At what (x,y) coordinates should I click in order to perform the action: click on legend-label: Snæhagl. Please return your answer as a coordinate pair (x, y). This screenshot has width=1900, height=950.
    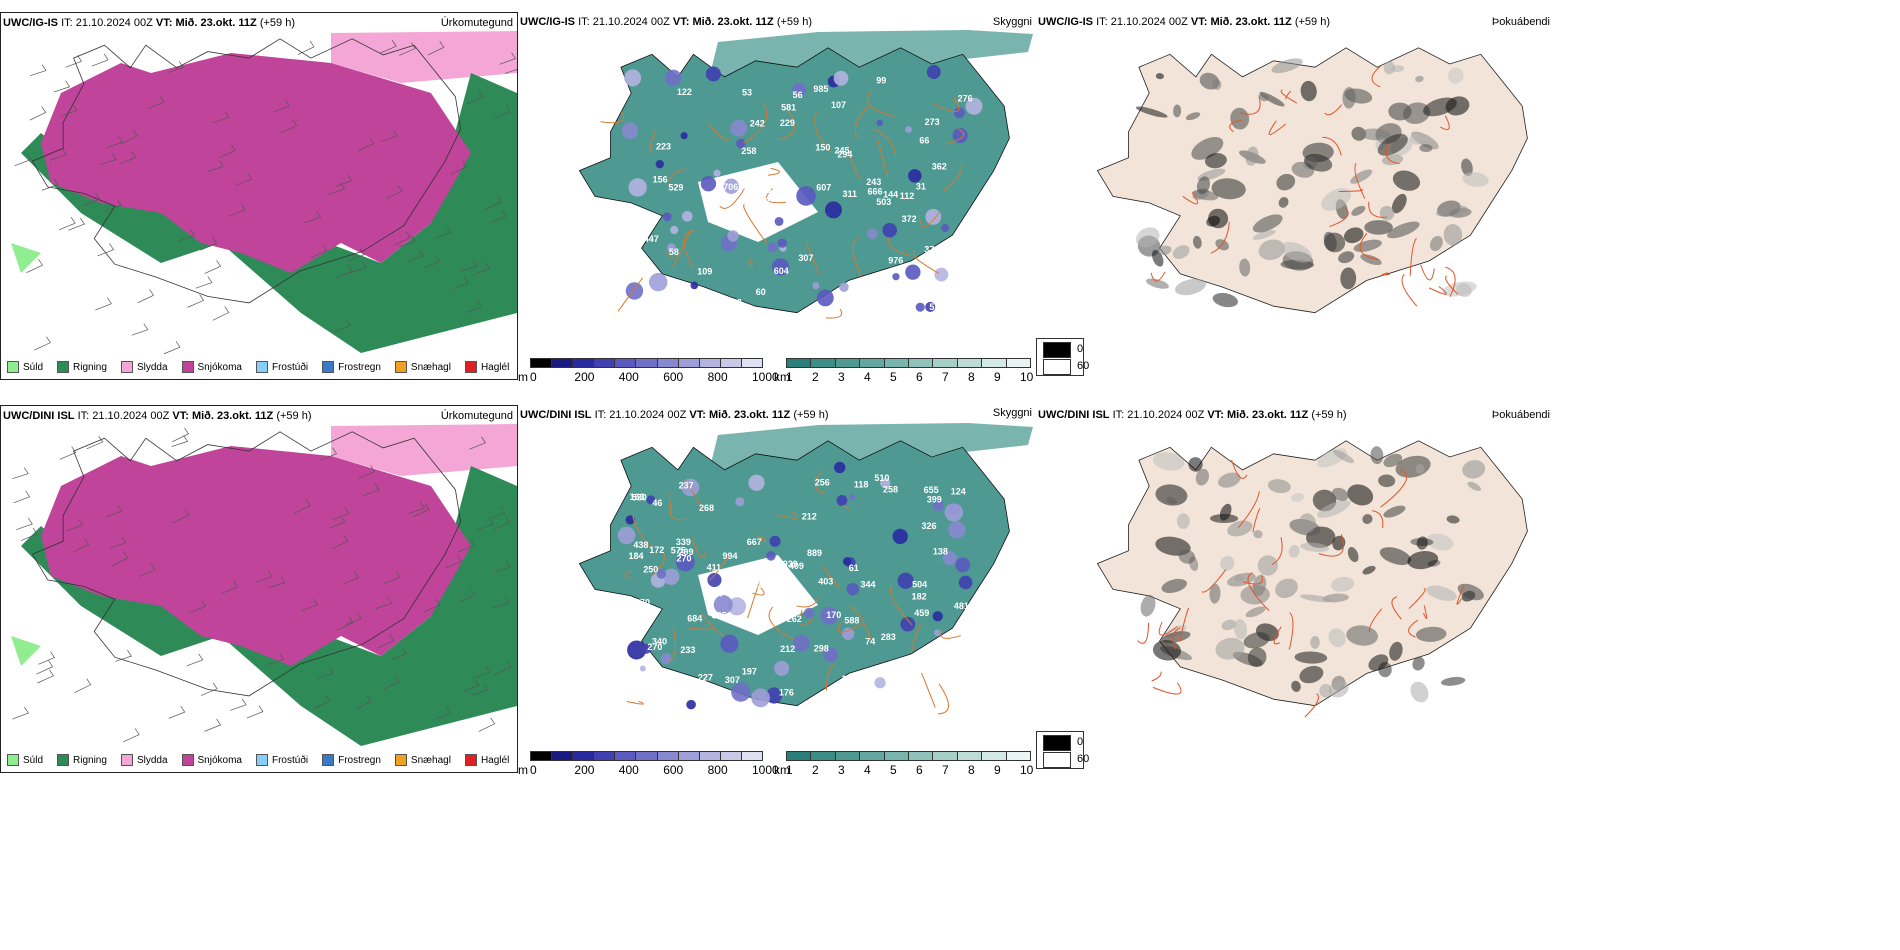
    Looking at the image, I should click on (430, 367).